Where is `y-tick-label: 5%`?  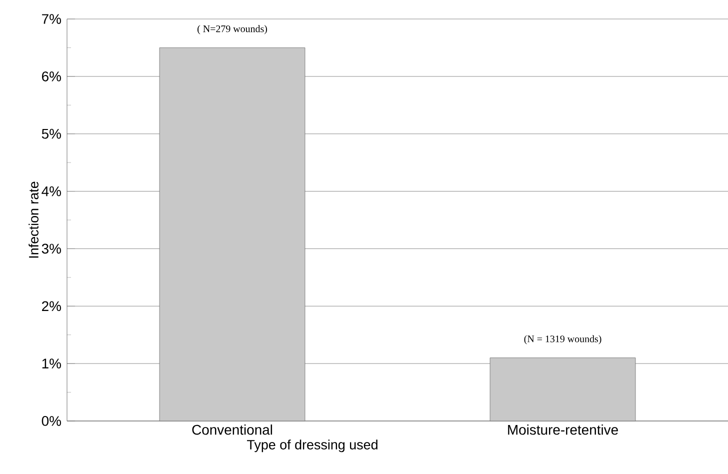 y-tick-label: 5% is located at coordinates (51, 133).